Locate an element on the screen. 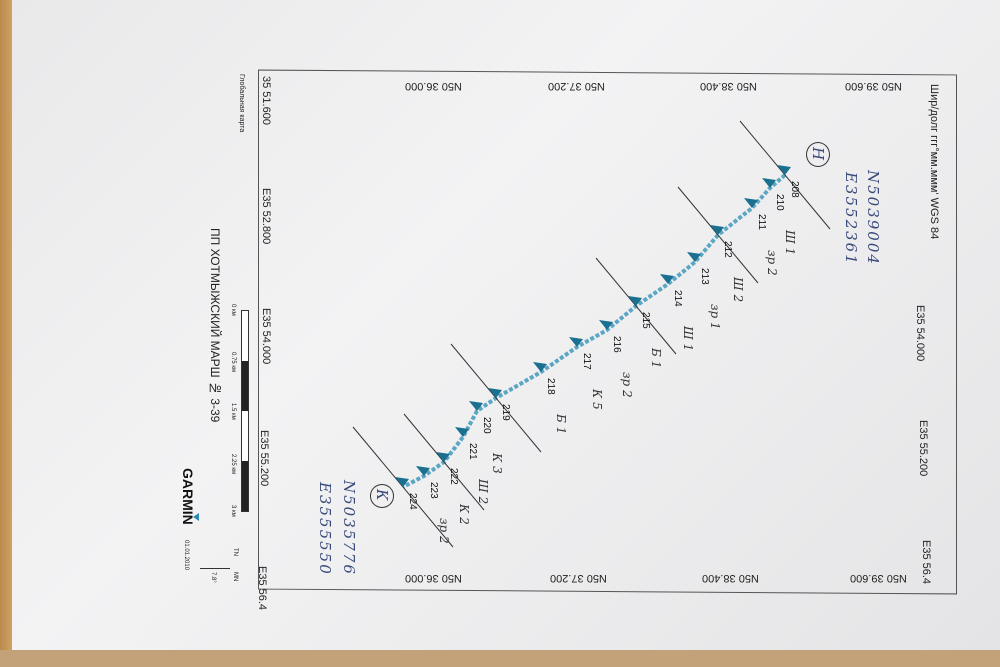 The width and height of the screenshot is (1000, 667). waypoint-label: 217 is located at coordinates (586, 361).